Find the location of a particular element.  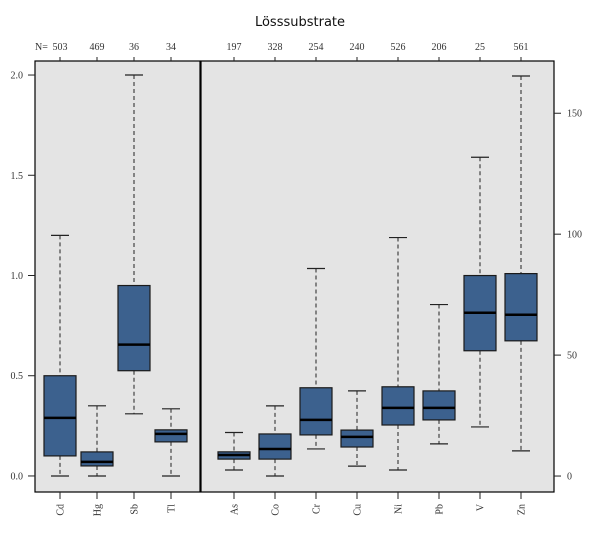

y-tick-label-left: 2.0 is located at coordinates (17, 76).